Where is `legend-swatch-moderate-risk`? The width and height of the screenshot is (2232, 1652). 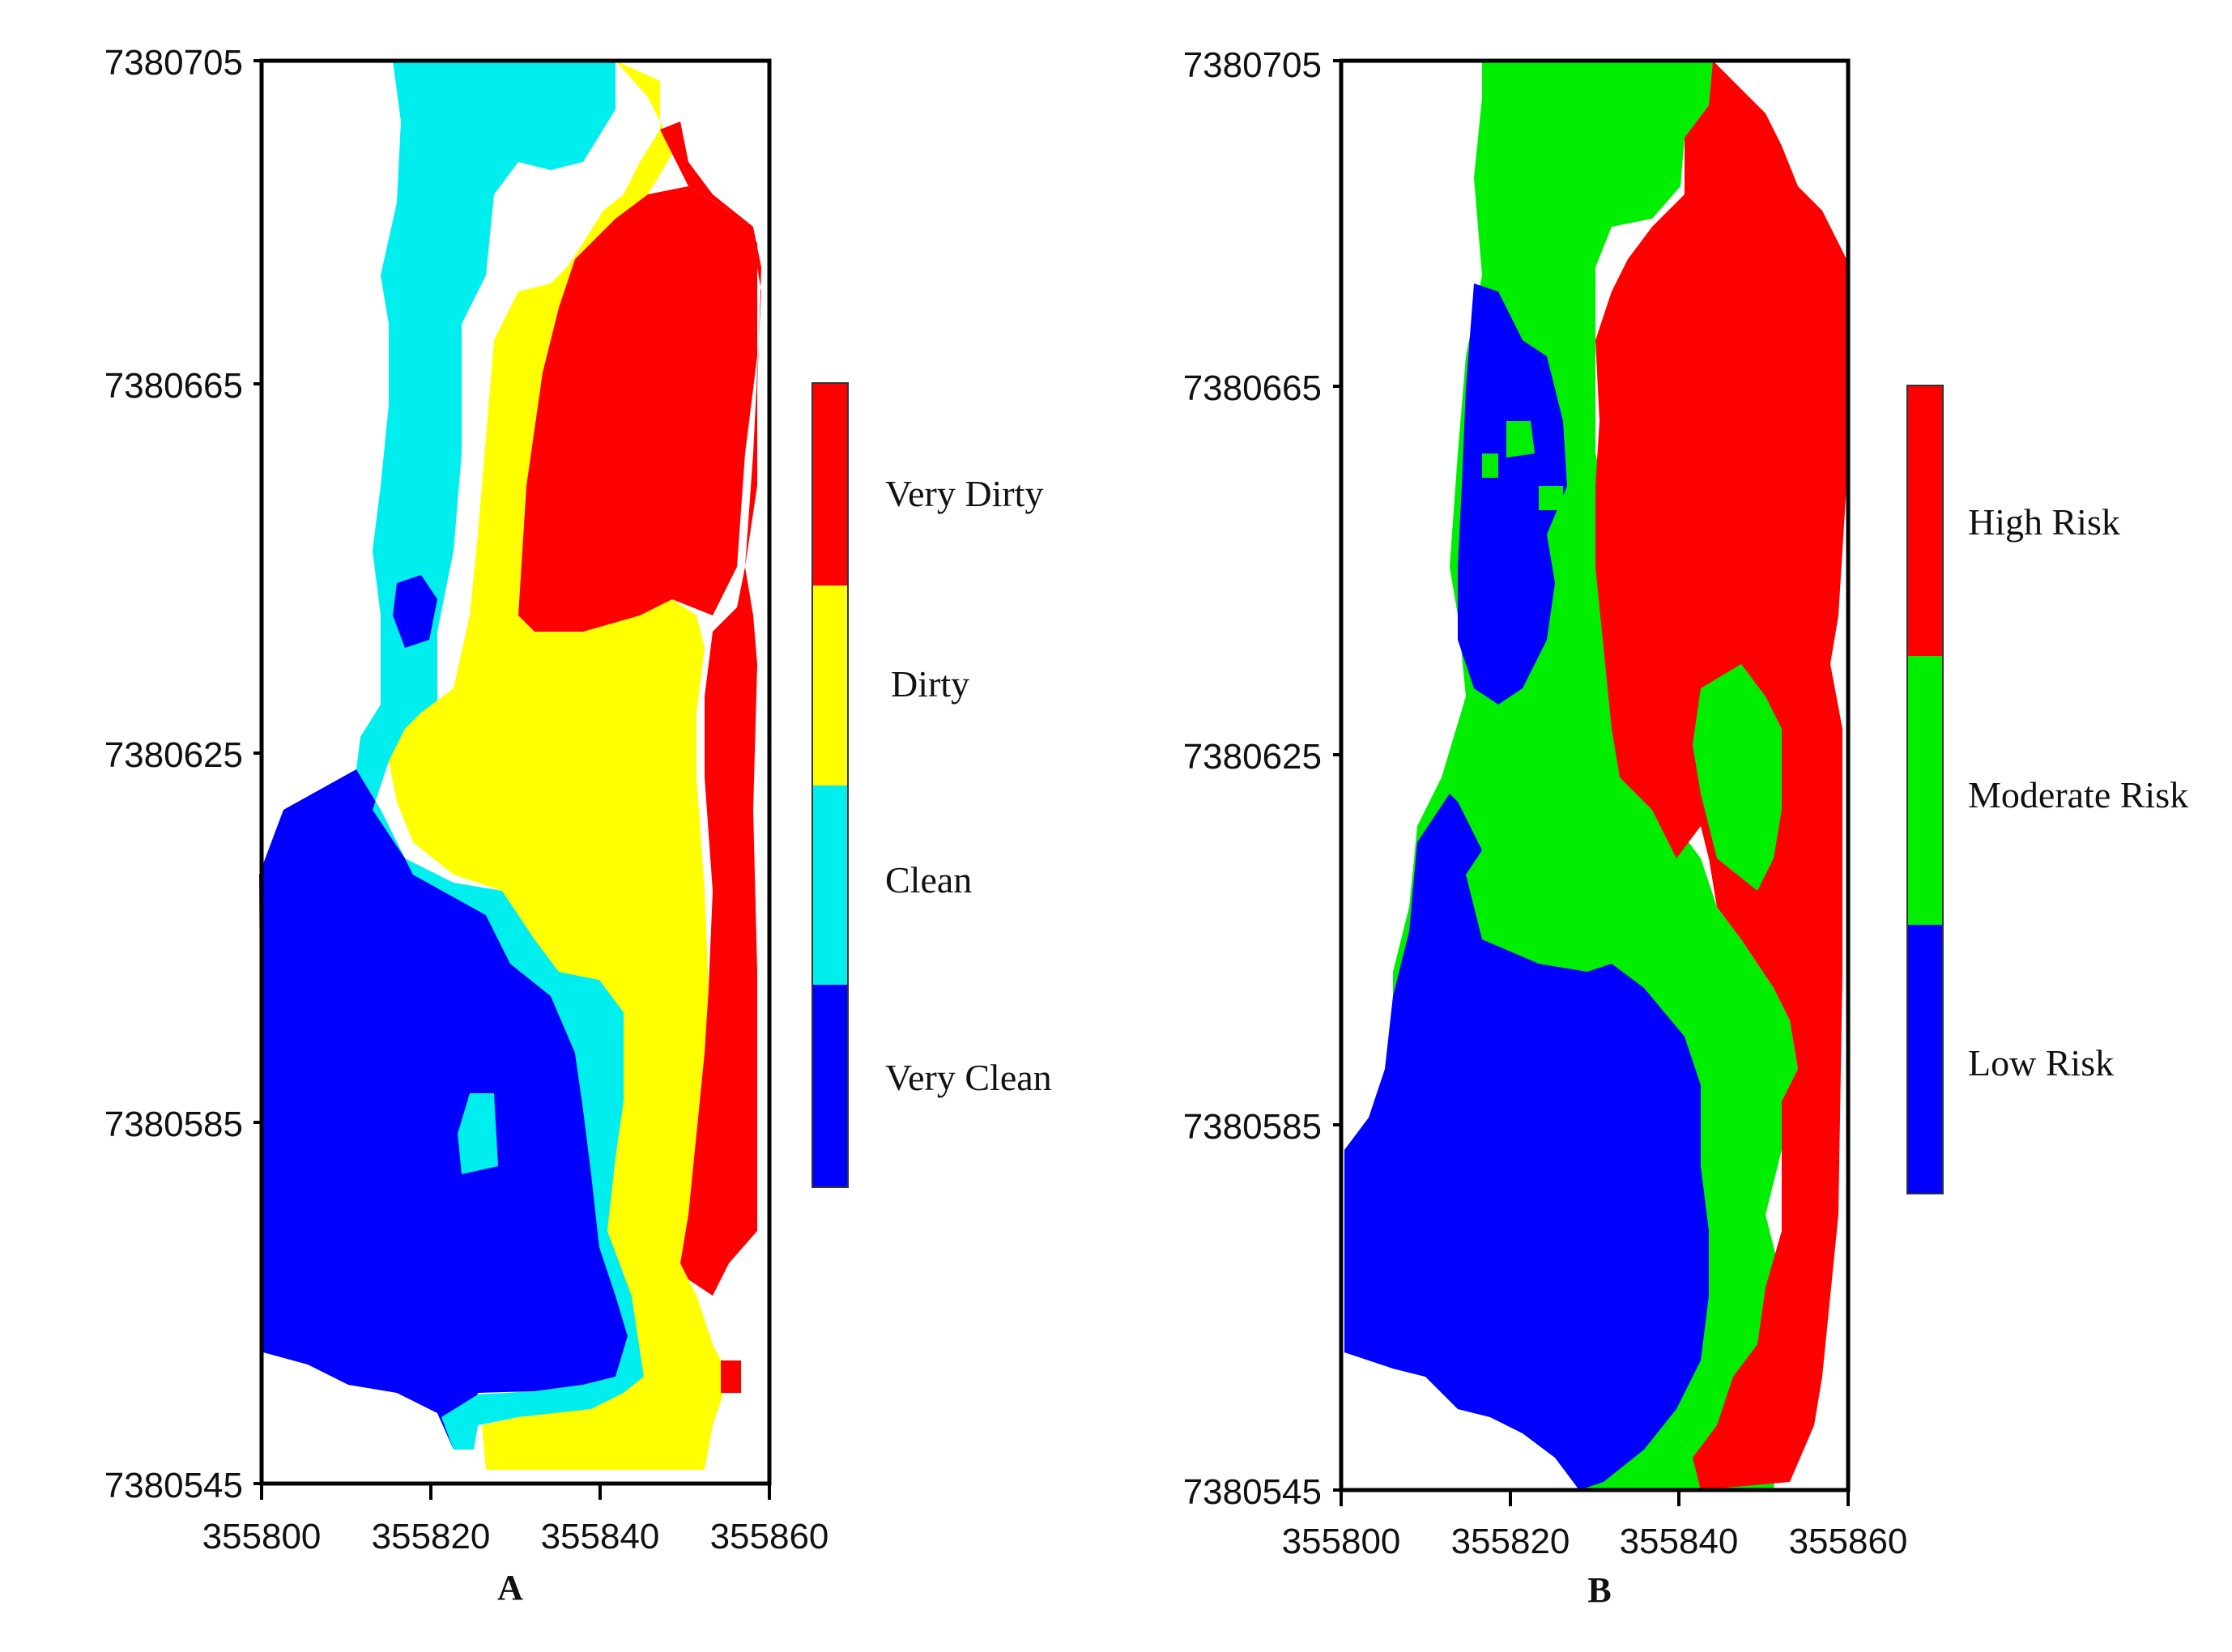
legend-swatch-moderate-risk is located at coordinates (1925, 790).